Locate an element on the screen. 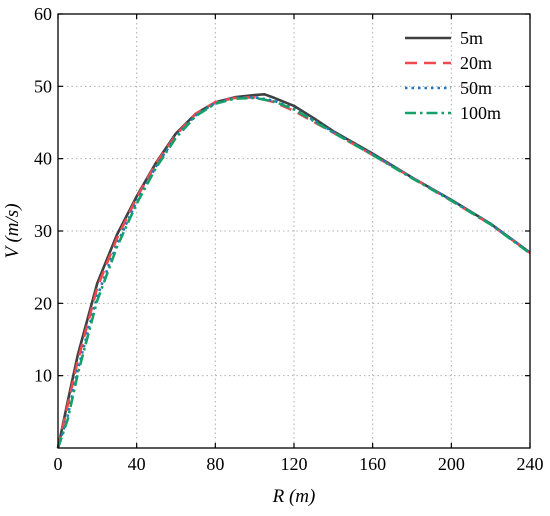 The image size is (550, 516). legend-label-100m: 100m is located at coordinates (480, 113).